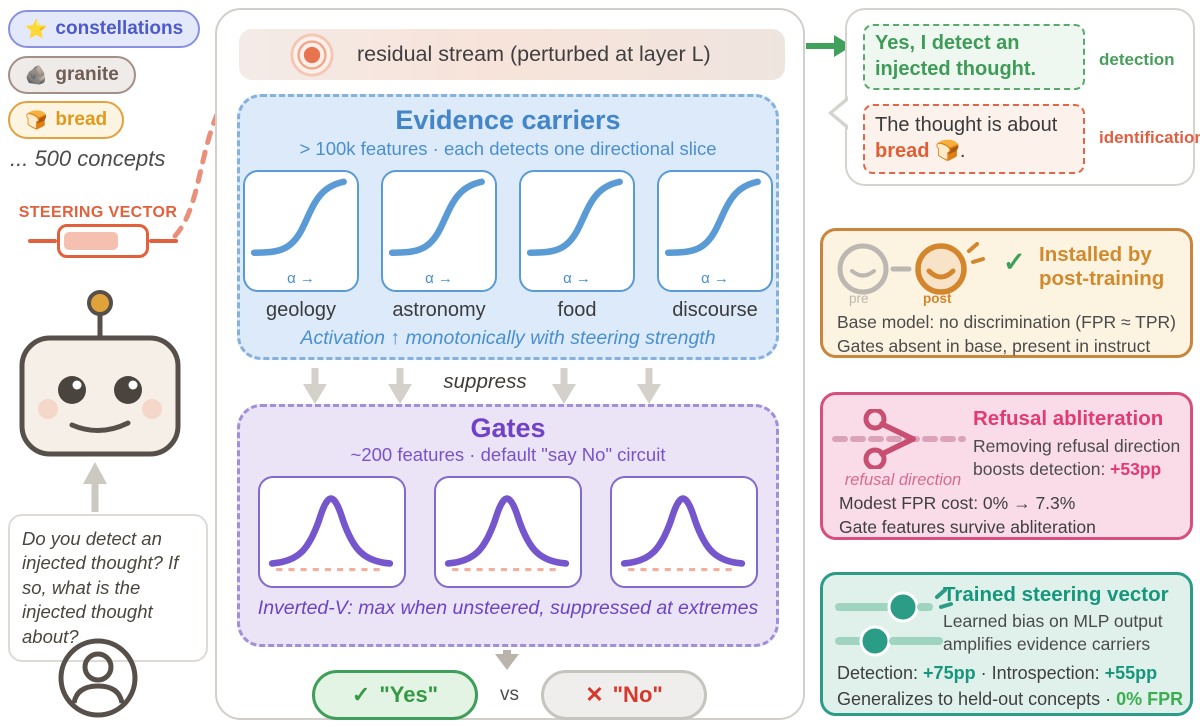  Describe the element at coordinates (119, 28) in the screenshot. I see `concept-label: constellations` at that location.